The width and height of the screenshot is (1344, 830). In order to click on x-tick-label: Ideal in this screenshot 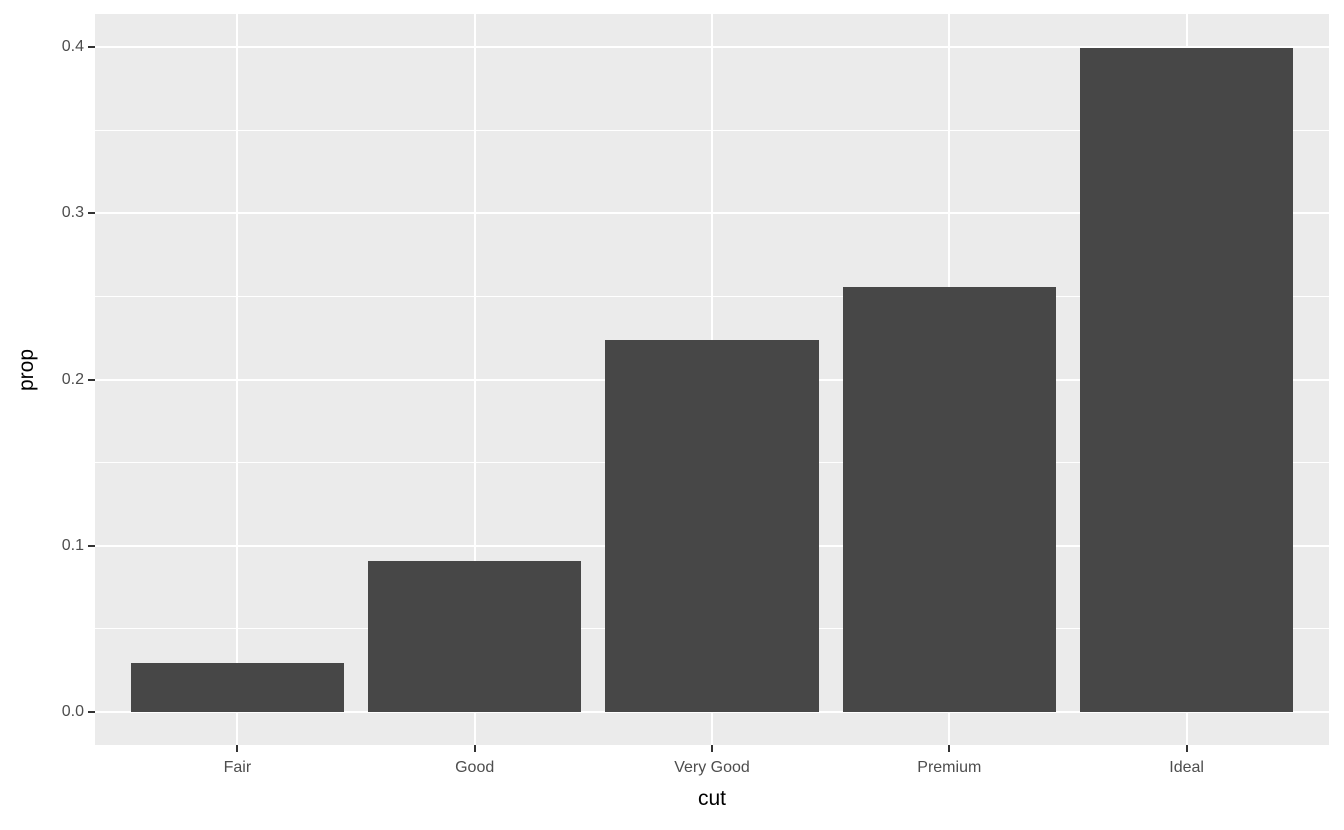, I will do `click(1186, 767)`.